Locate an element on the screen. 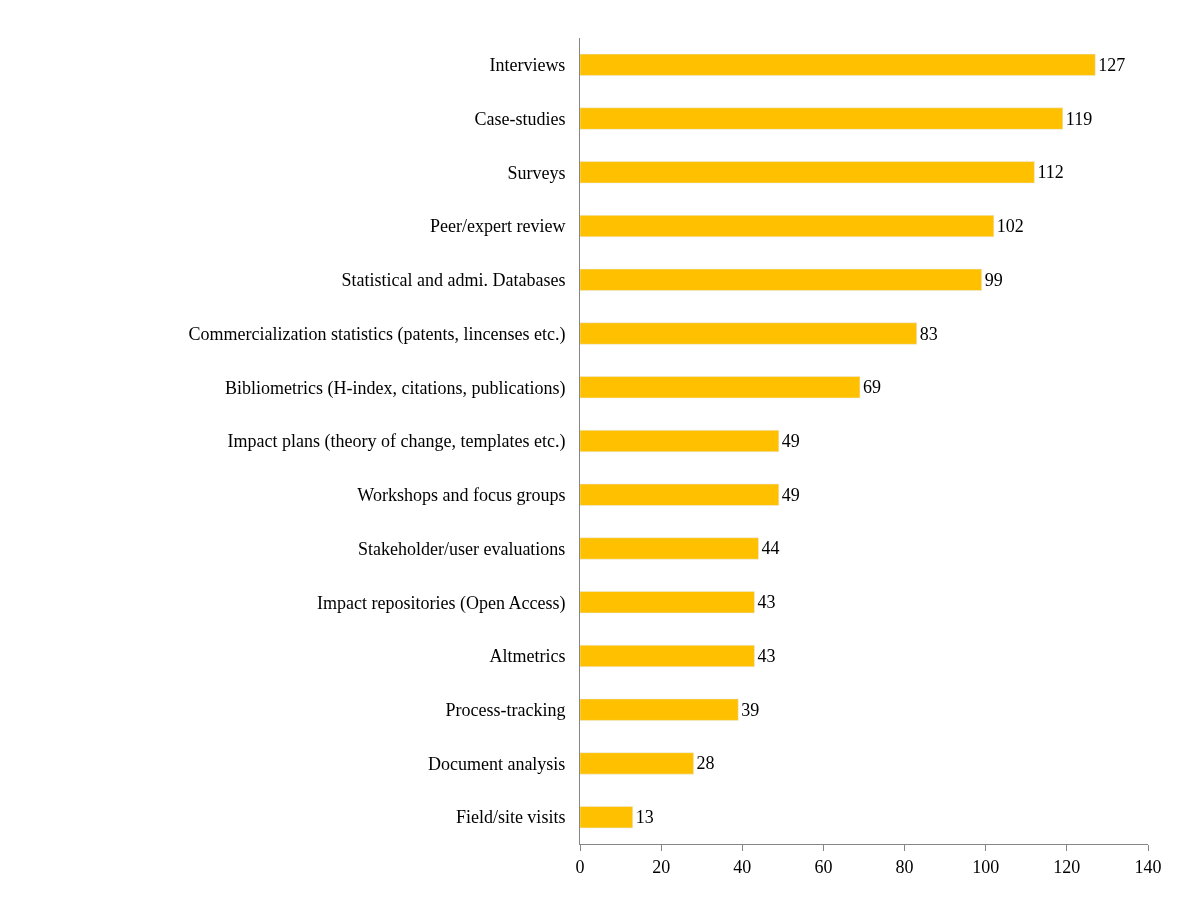  y-tick-label: Document analysis is located at coordinates (496, 763).